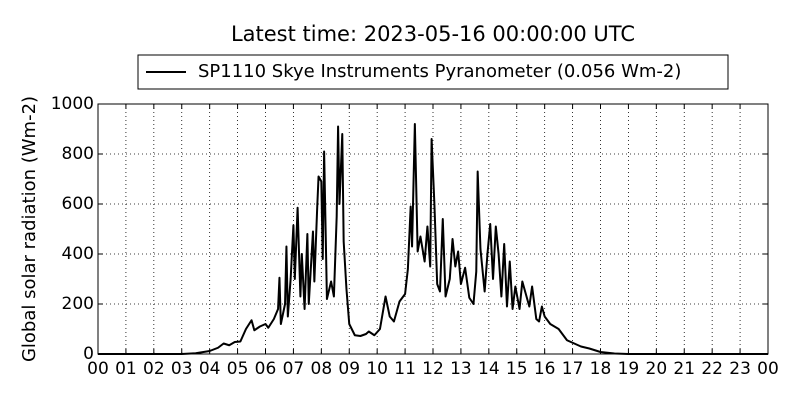 This screenshot has width=800, height=400. What do you see at coordinates (433, 34) in the screenshot?
I see `chart-title: Latest time: 2023-05-16 00:00:00 UTC` at bounding box center [433, 34].